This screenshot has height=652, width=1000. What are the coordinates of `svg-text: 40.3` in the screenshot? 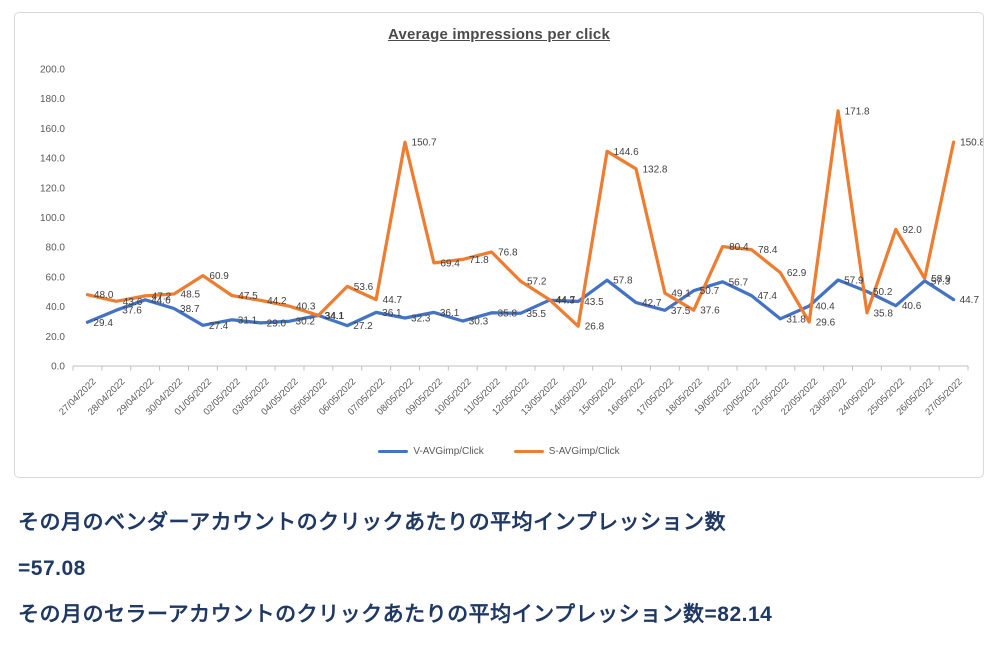 It's located at (306, 307).